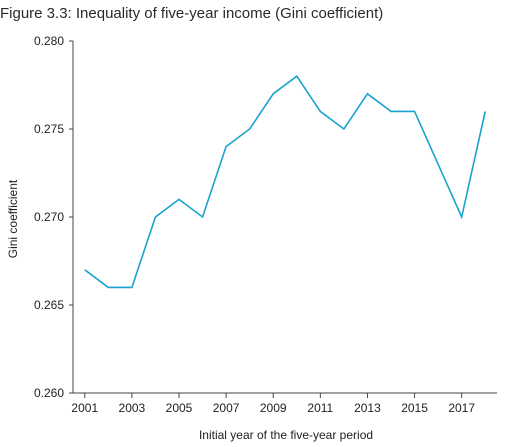 The width and height of the screenshot is (517, 447). I want to click on y-tick-label: 0.270, so click(49, 217).